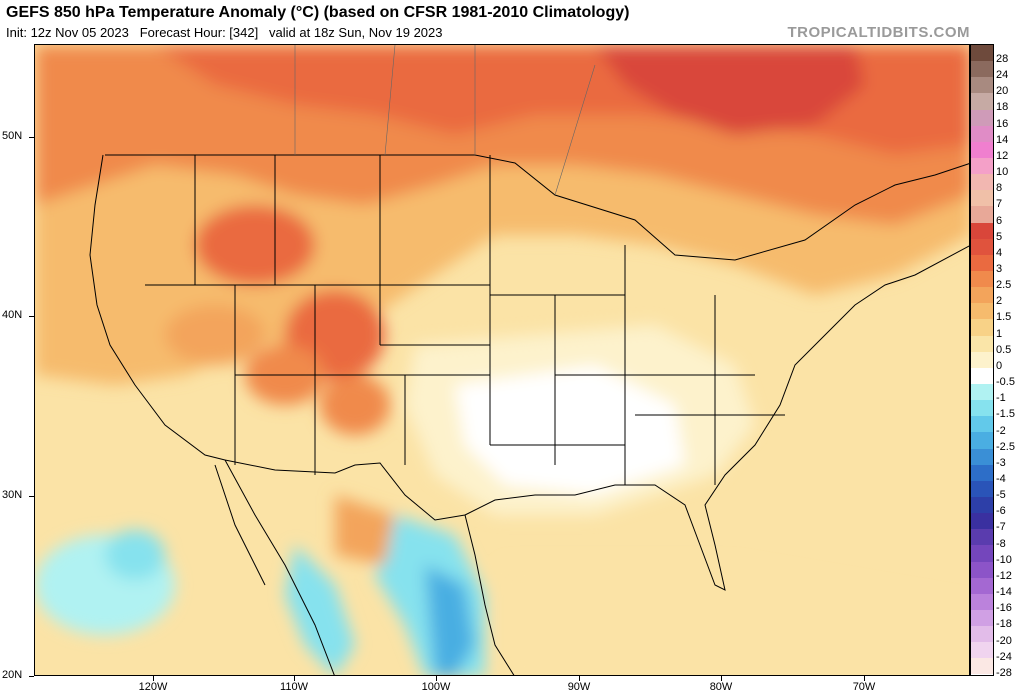 This screenshot has height=696, width=1024. What do you see at coordinates (999, 236) in the screenshot?
I see `colorbar-label: 5` at bounding box center [999, 236].